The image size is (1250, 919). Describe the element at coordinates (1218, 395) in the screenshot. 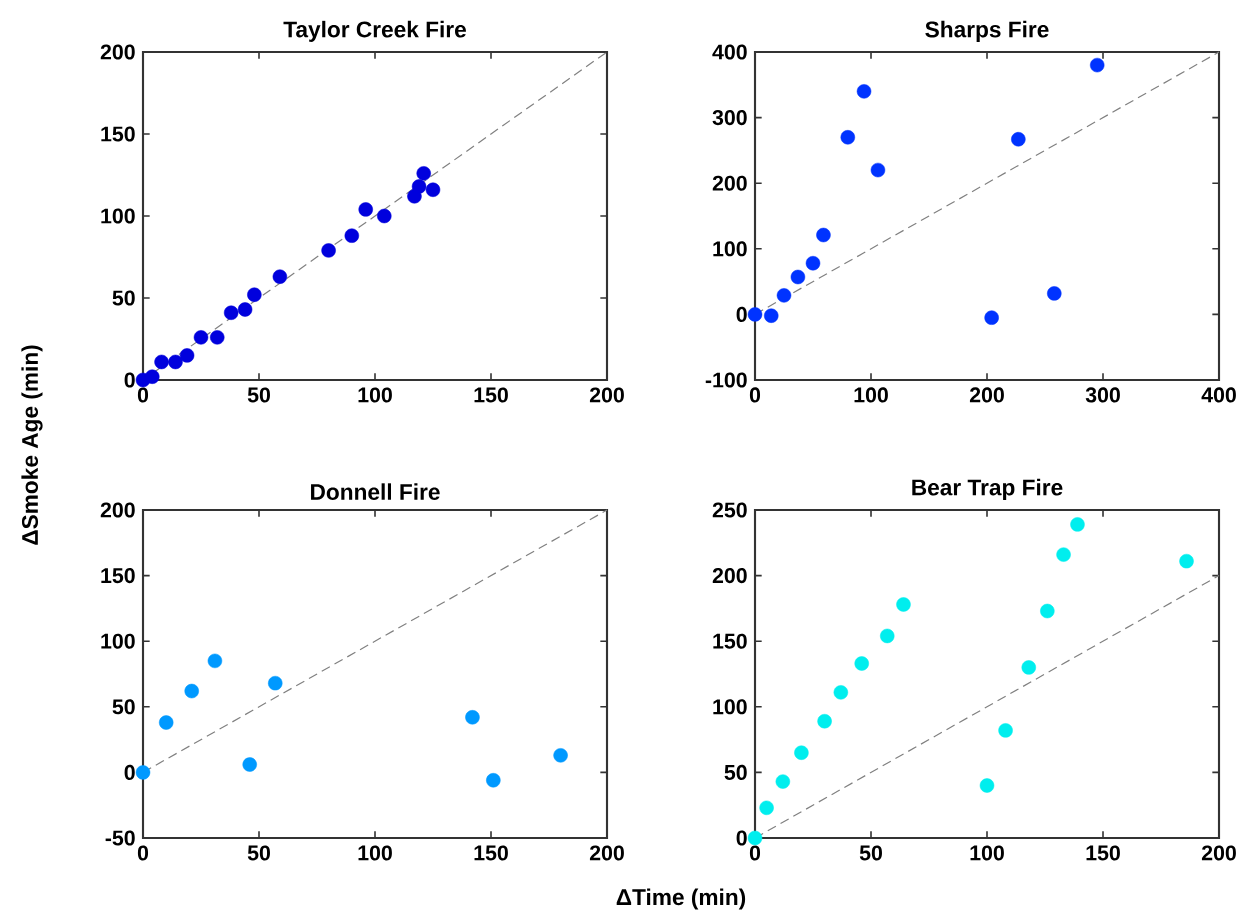

I see `x-tick-label: 400` at that location.